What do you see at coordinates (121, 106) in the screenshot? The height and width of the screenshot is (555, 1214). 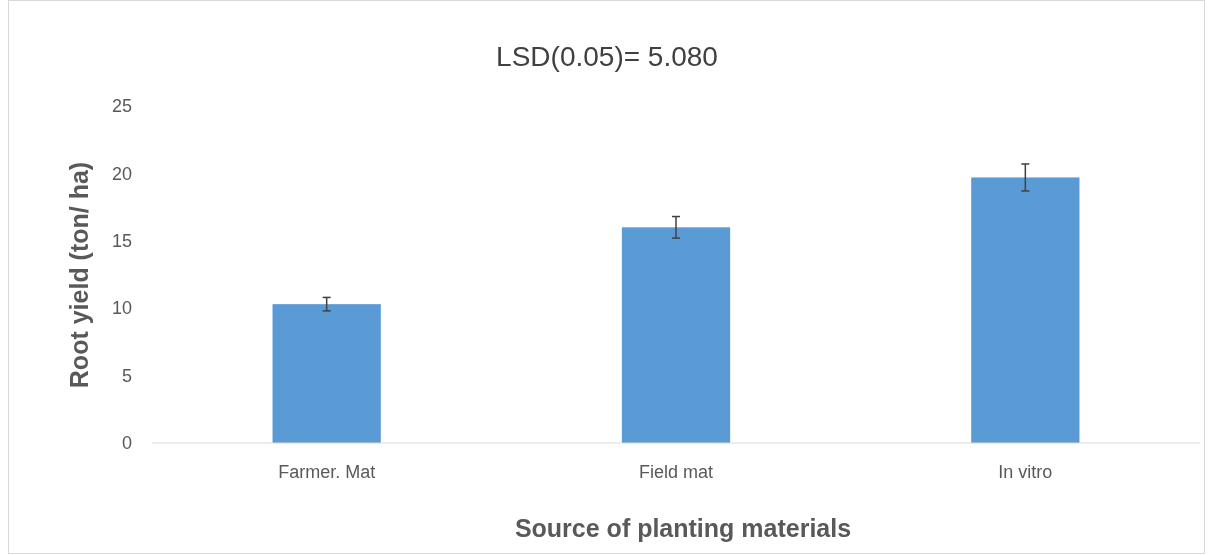 I see `y-tick-label: 25` at bounding box center [121, 106].